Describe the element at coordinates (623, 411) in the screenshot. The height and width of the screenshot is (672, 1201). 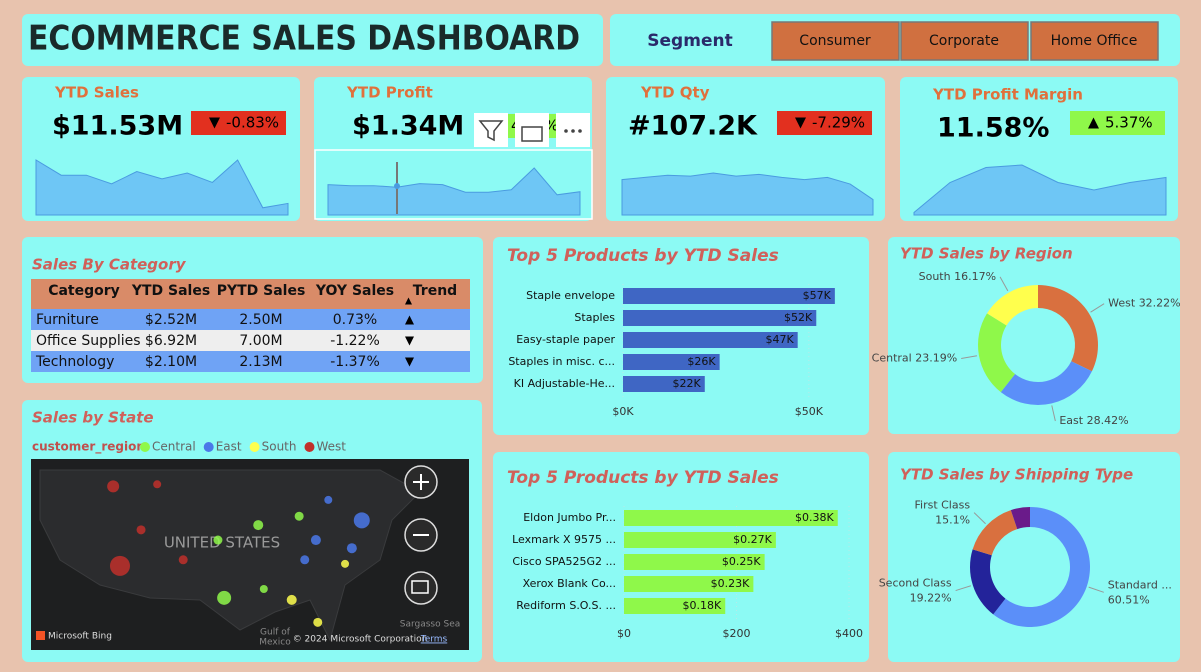
I see `x-tick-label: $0K` at that location.